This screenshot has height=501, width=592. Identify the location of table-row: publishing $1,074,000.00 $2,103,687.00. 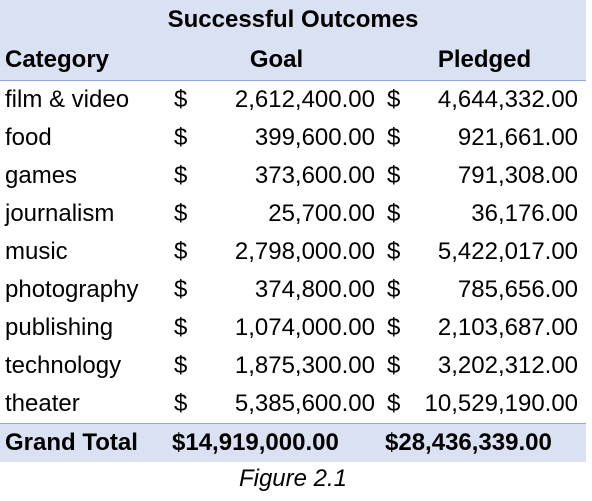
(293, 328).